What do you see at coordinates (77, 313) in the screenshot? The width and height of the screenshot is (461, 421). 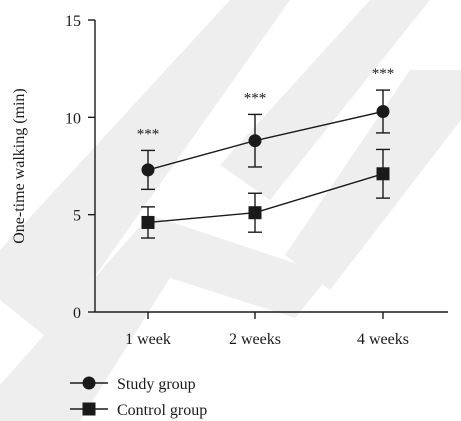 I see `y-tick-label: 0` at bounding box center [77, 313].